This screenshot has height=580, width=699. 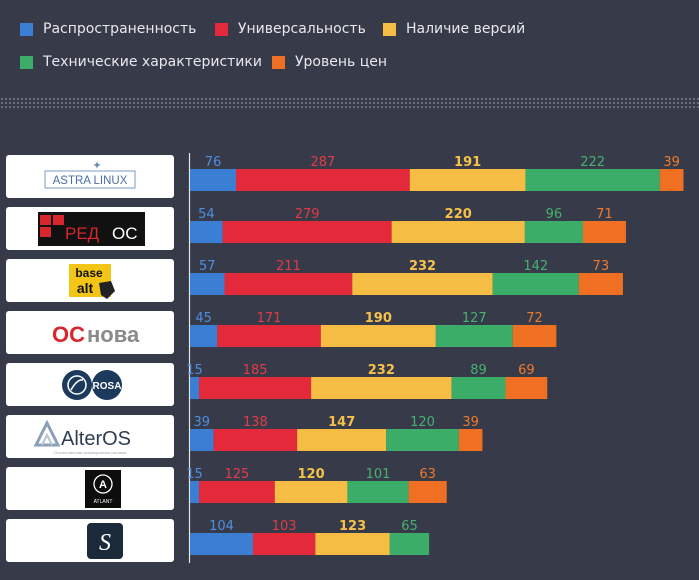 What do you see at coordinates (458, 214) in the screenshot?
I see `bar-value-label: 220` at bounding box center [458, 214].